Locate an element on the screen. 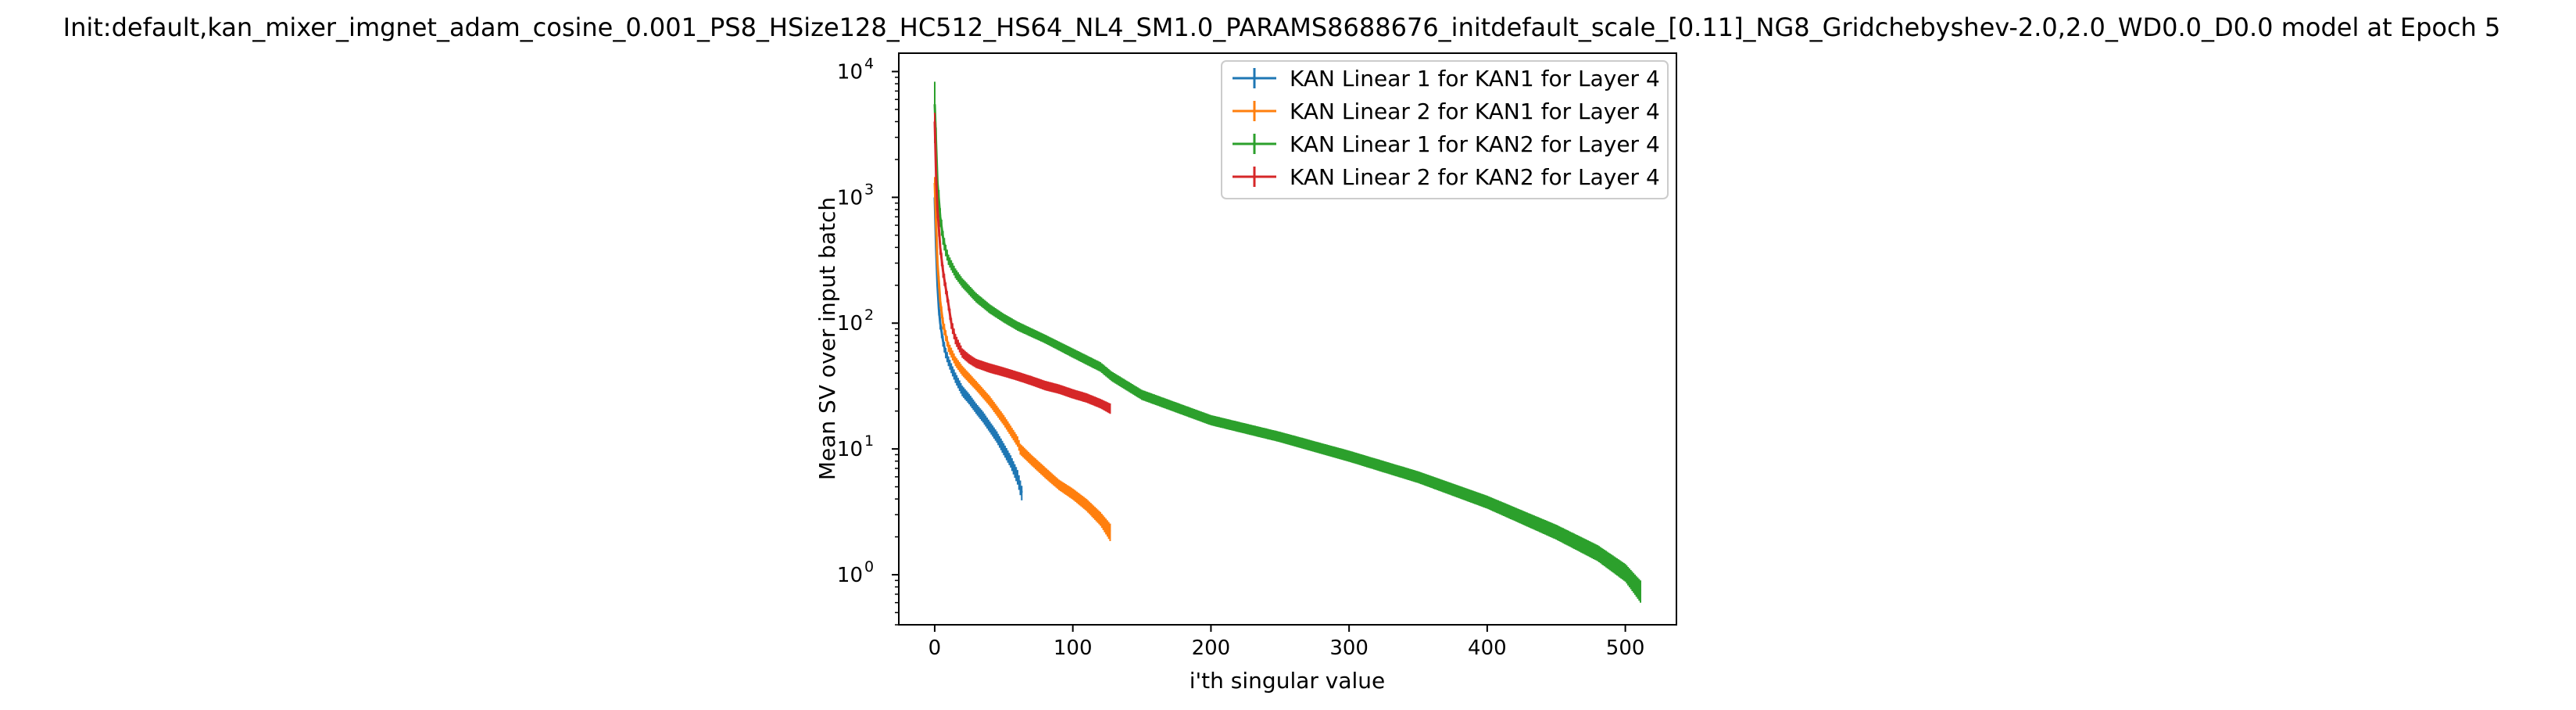 The height and width of the screenshot is (710, 2576). legend-label: KAN Linear 2 for KAN1 for Layer 4 is located at coordinates (1475, 112).